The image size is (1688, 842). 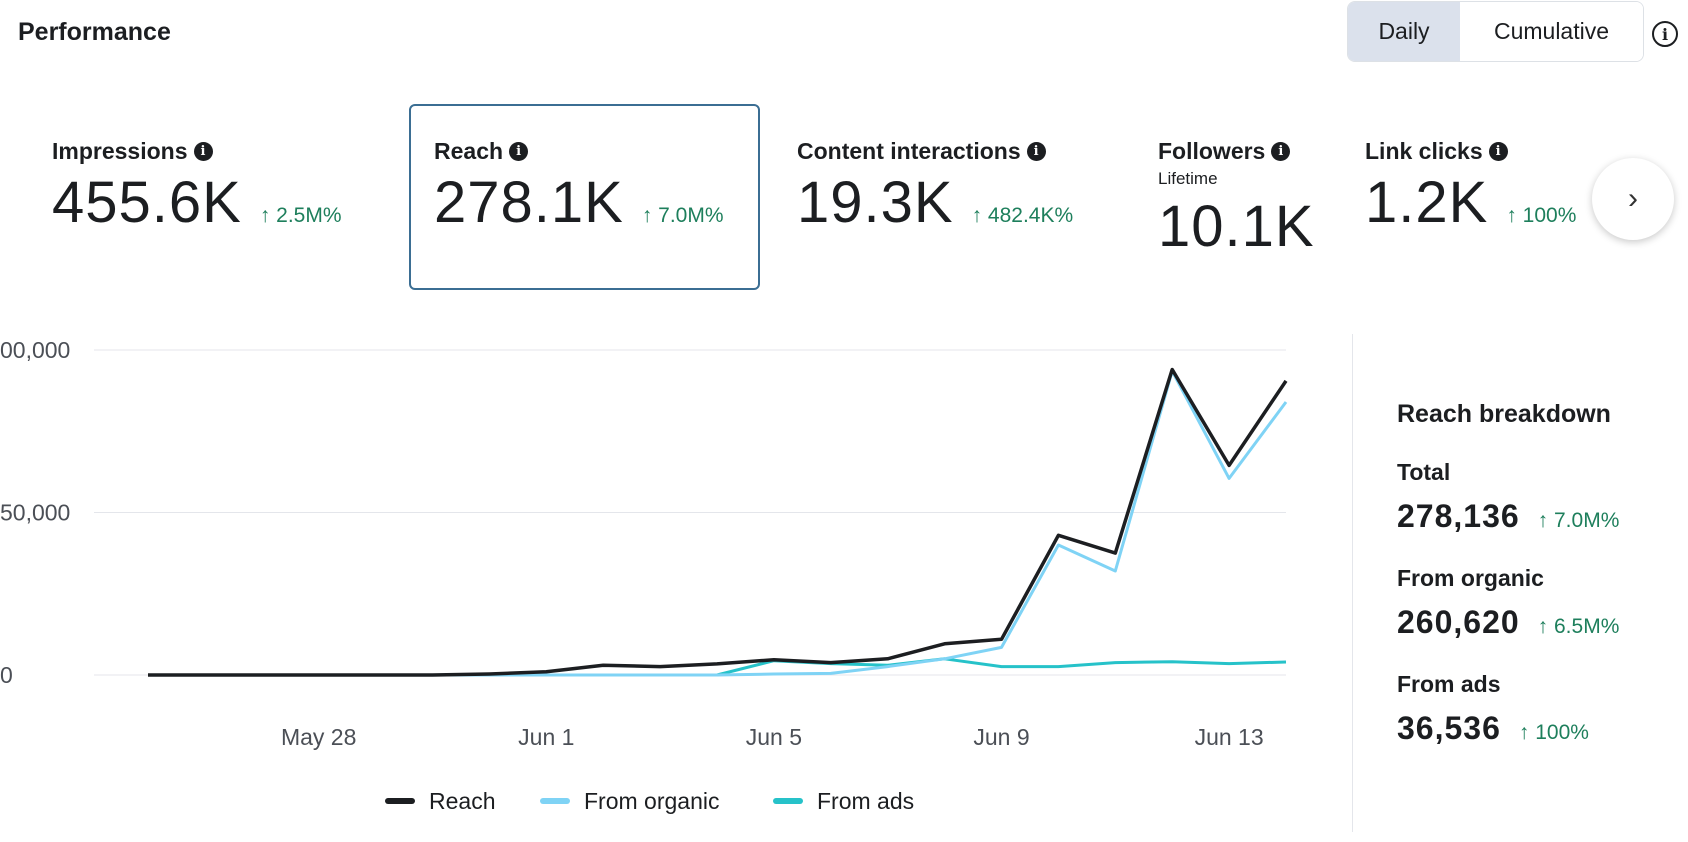 I want to click on x-tick-label: Jun 5, so click(x=774, y=737).